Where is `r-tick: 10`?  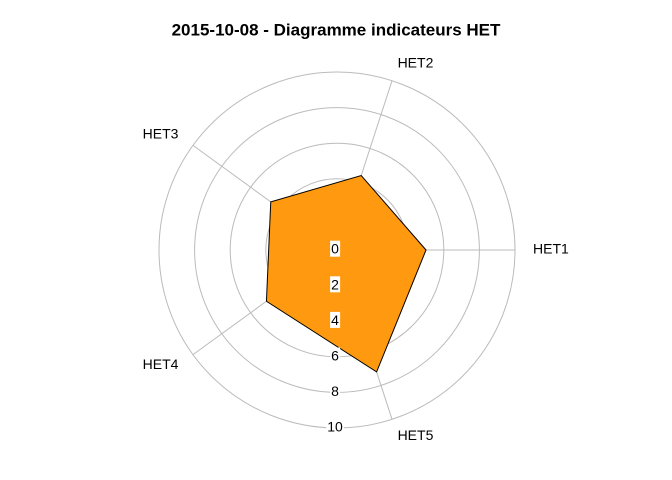
r-tick: 10 is located at coordinates (335, 426).